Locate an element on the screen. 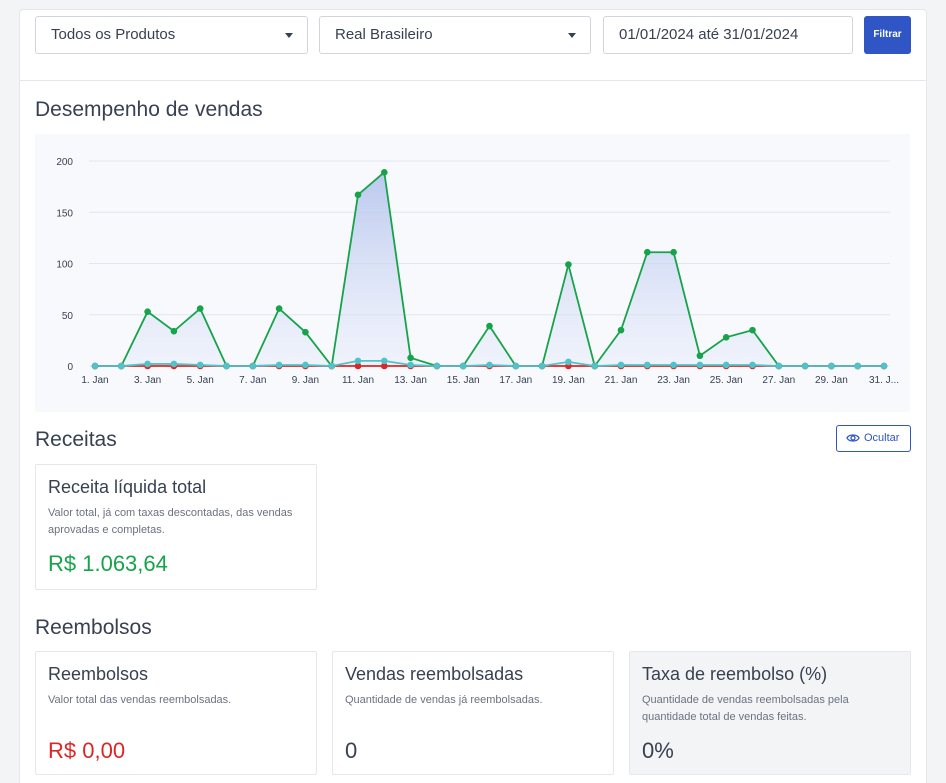 The height and width of the screenshot is (783, 946). product-select: Todos os Produtos is located at coordinates (171, 35).